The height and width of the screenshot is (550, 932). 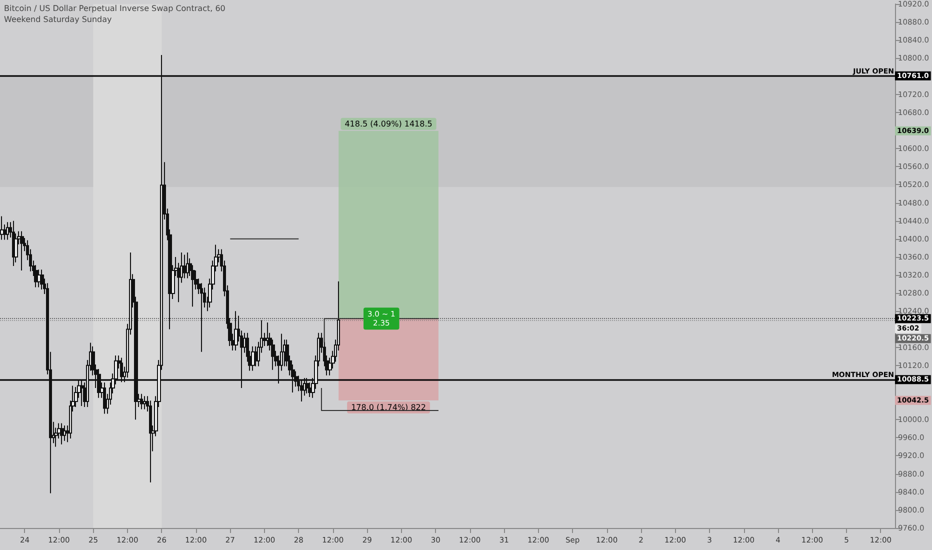 I want to click on band-label: 178.0 (1.74%) 822, so click(x=388, y=407).